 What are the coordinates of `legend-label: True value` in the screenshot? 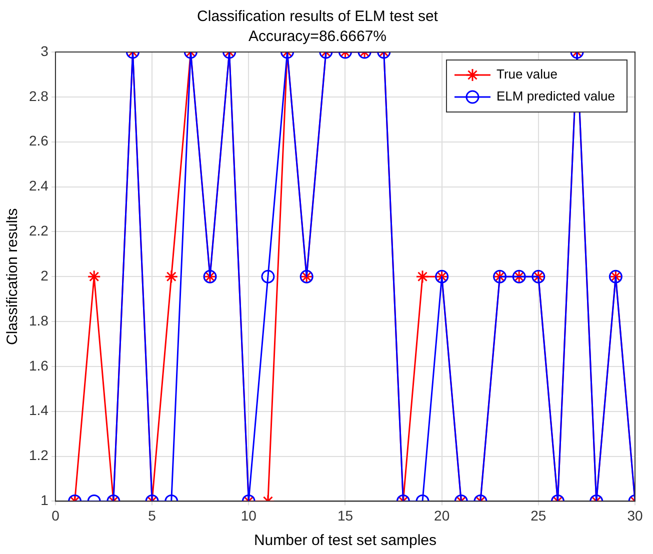 It's located at (527, 74).